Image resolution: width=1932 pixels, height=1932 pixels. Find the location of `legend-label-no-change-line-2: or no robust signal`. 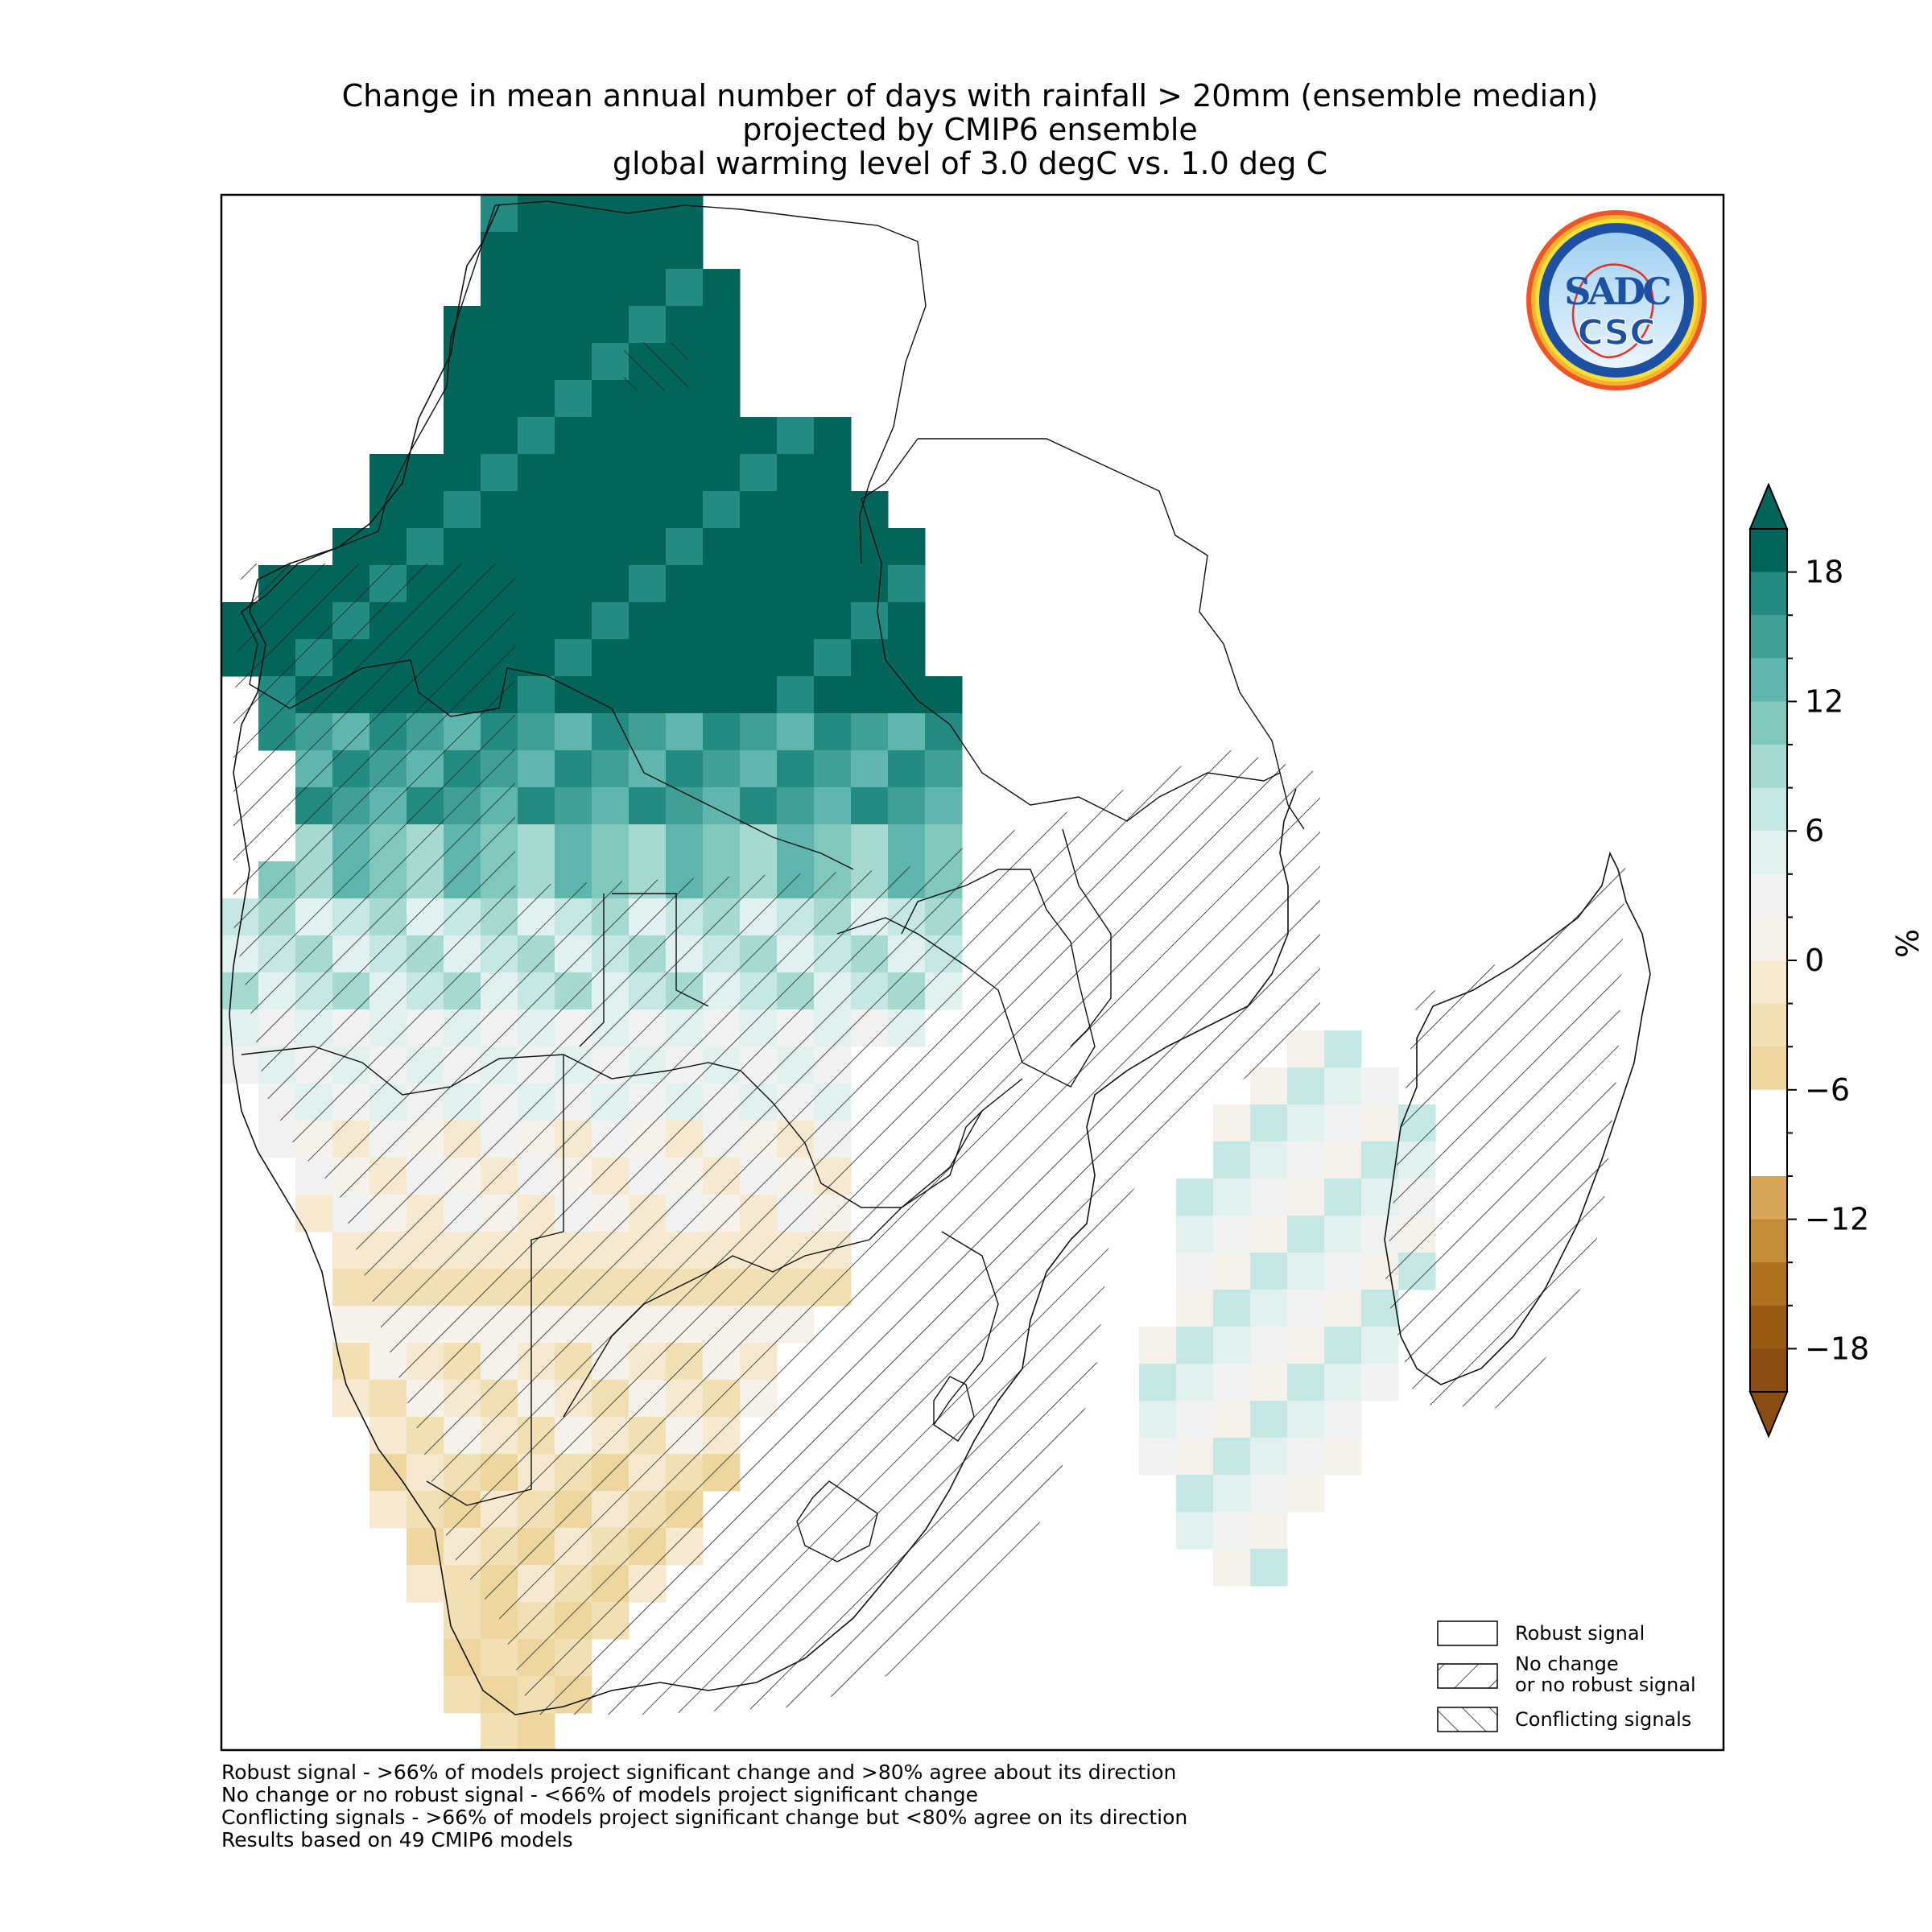

legend-label-no-change-line-2: or no robust signal is located at coordinates (1605, 1685).